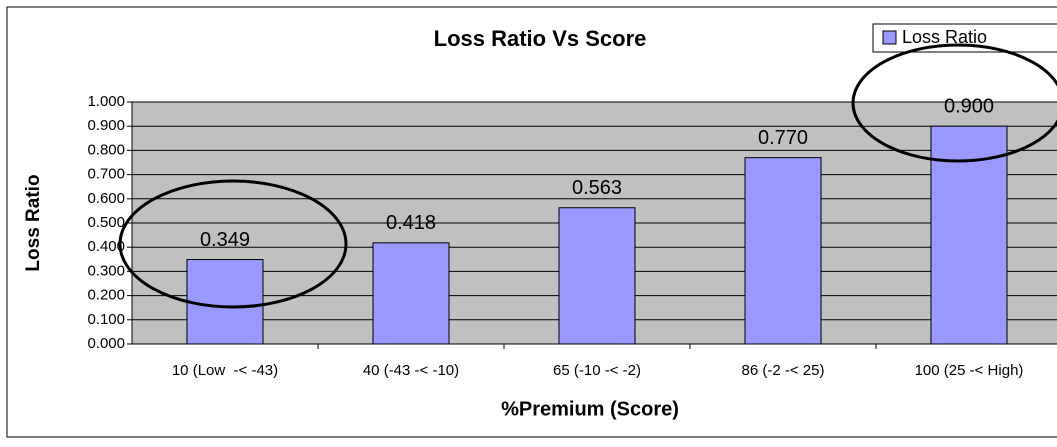 The width and height of the screenshot is (1057, 447). What do you see at coordinates (106, 125) in the screenshot?
I see `y-tick-label: 0.900` at bounding box center [106, 125].